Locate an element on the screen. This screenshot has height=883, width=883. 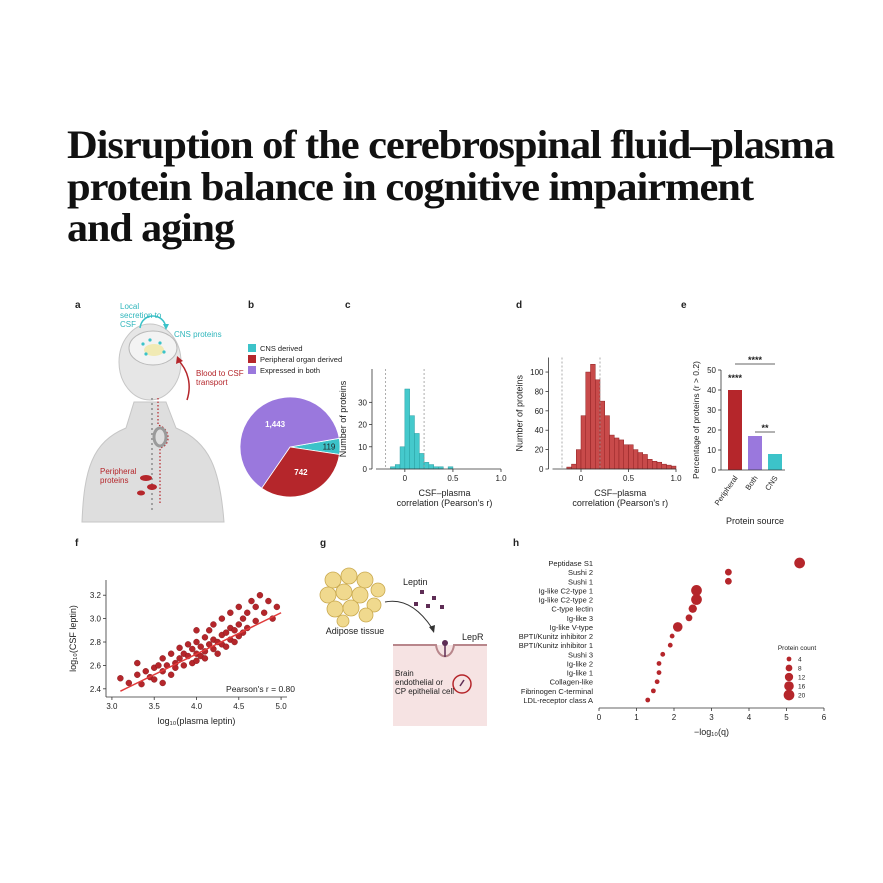
arrow is located at coordinates (408, 614).